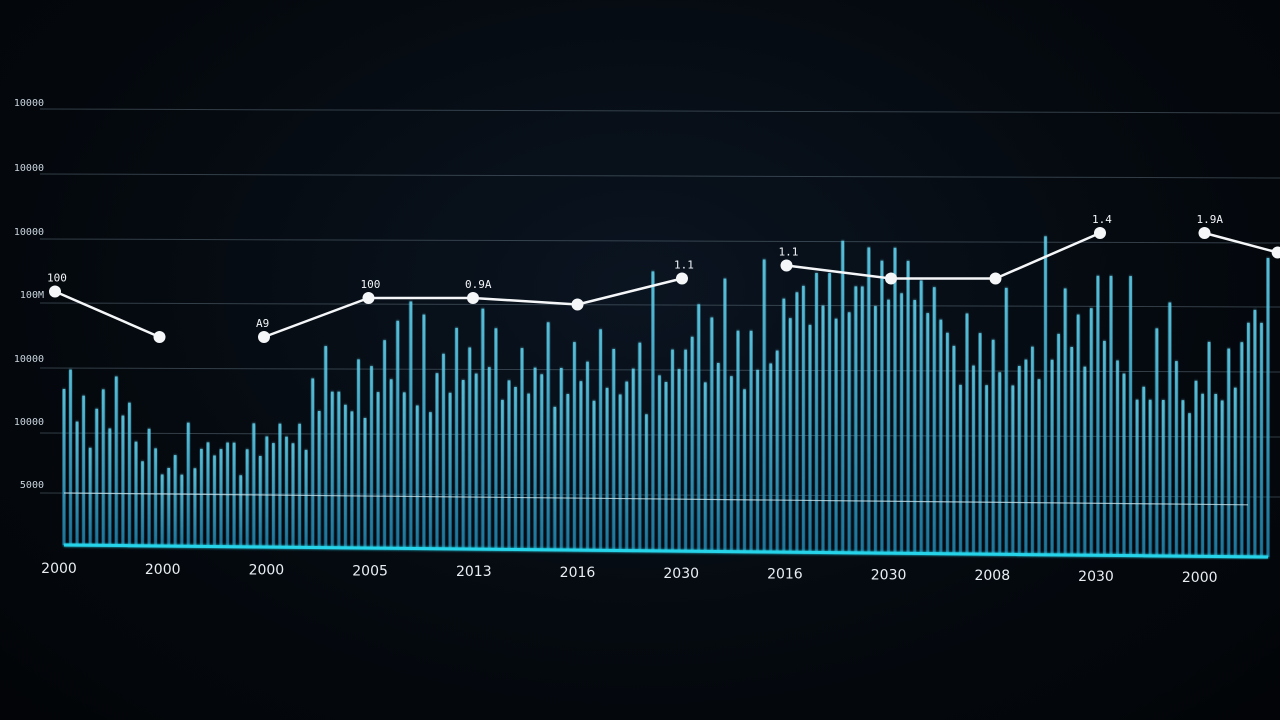 This screenshot has height=720, width=1280. I want to click on baseline-group, so click(666, 551).